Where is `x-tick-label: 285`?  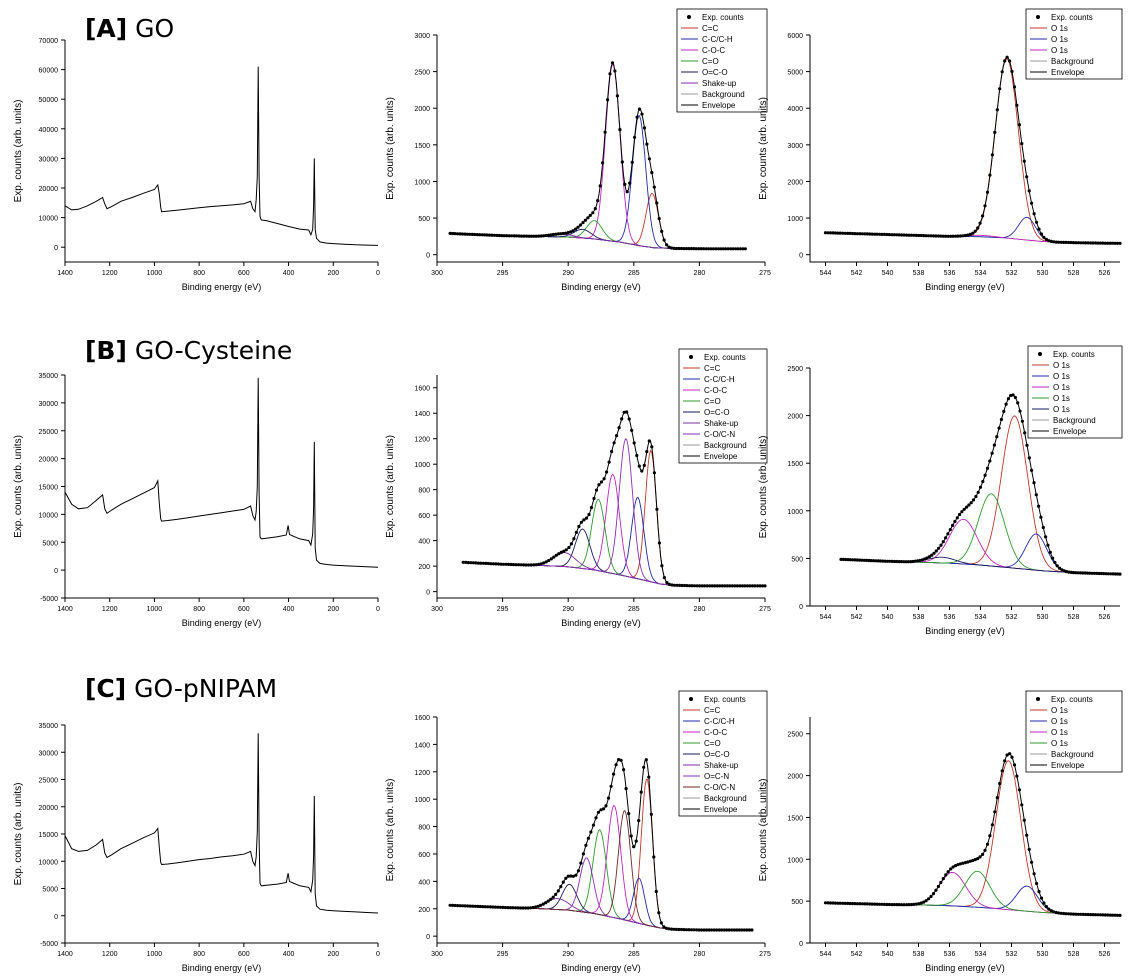 x-tick-label: 285 is located at coordinates (634, 954).